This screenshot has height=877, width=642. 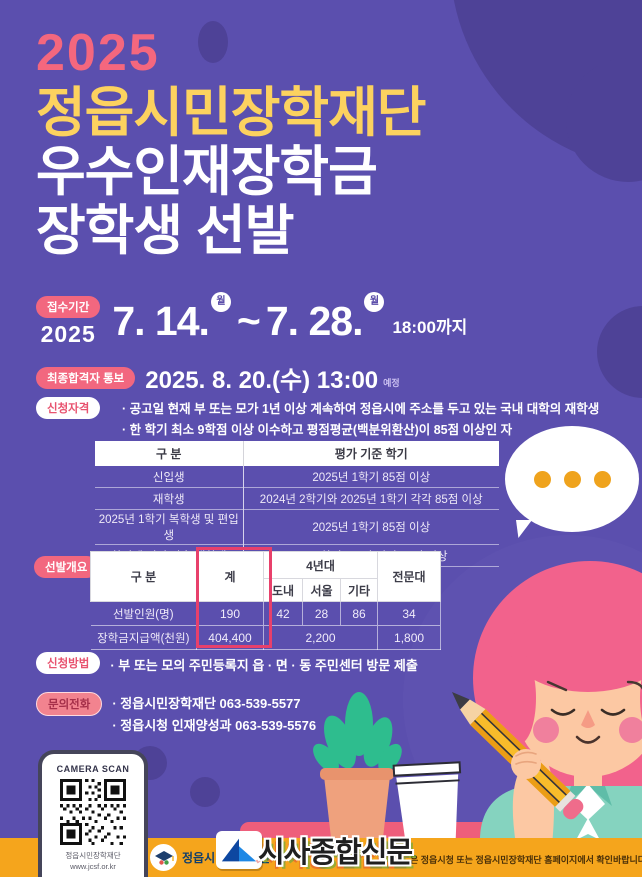 I want to click on news-watermark: 시사종합신문, so click(x=314, y=850).